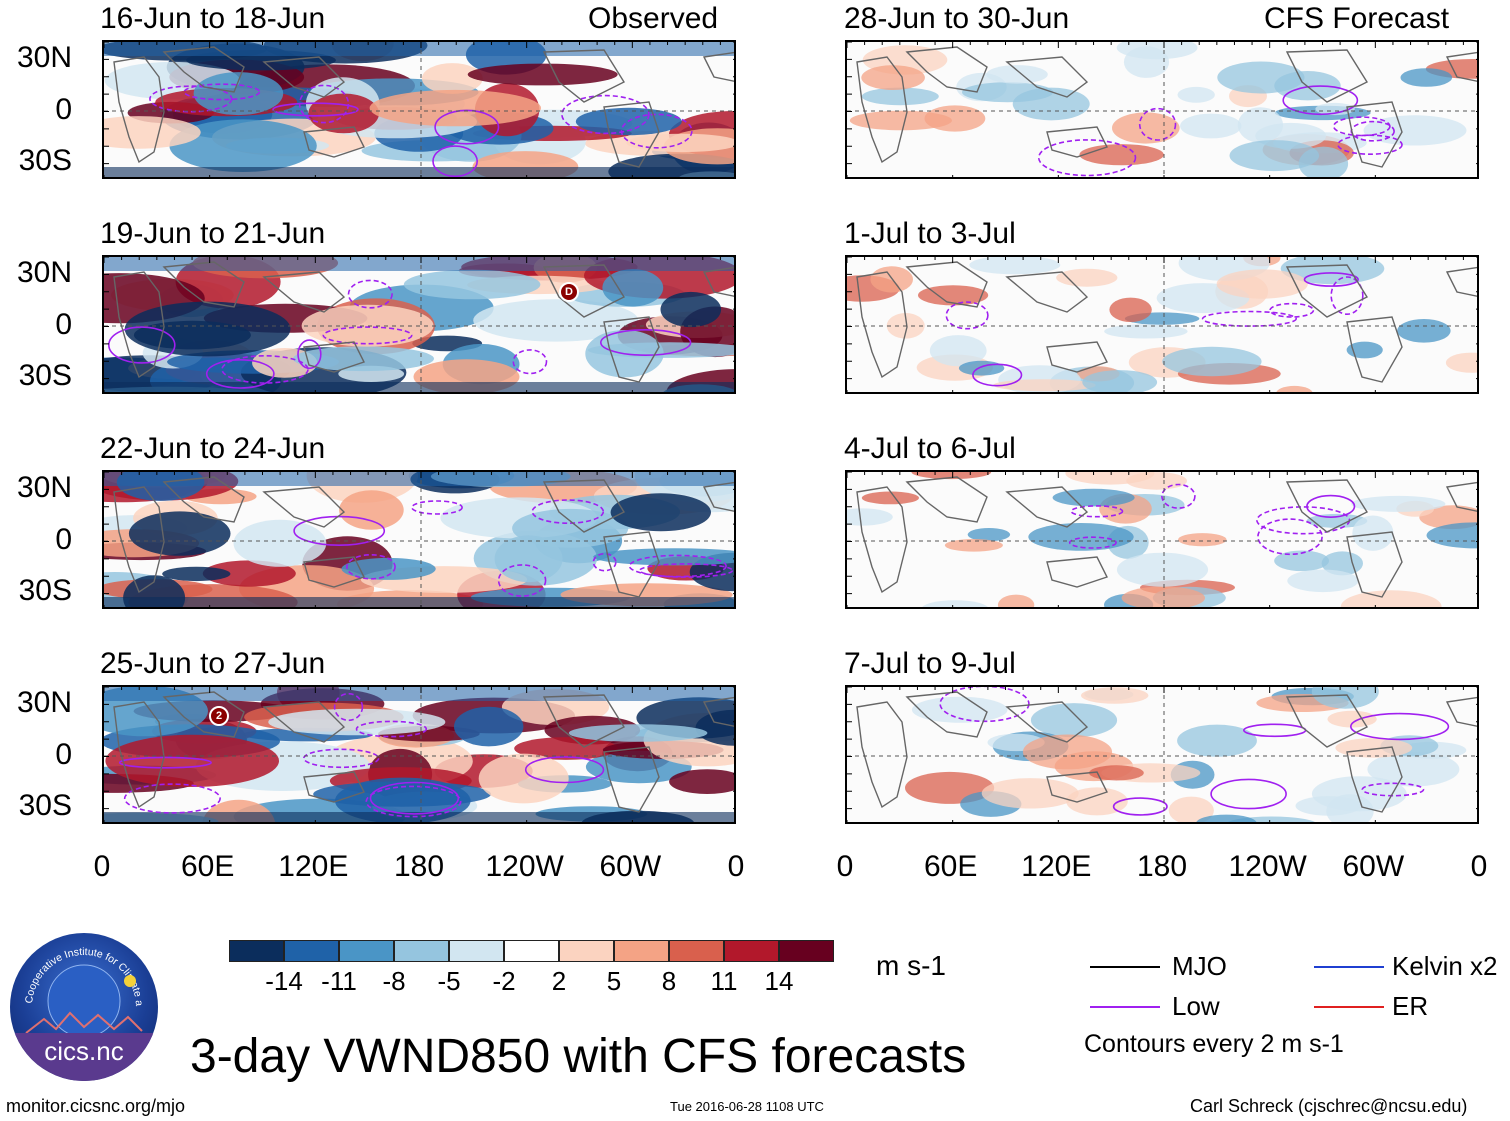 This screenshot has height=1121, width=1510. Describe the element at coordinates (1349, 967) in the screenshot. I see `legend-kelvin-line` at that location.